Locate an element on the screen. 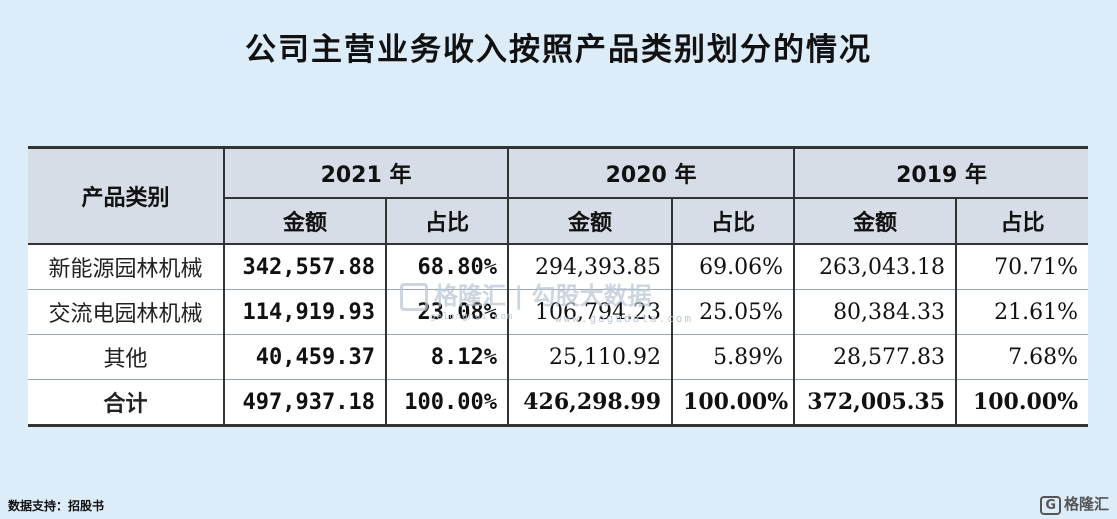 Image resolution: width=1117 pixels, height=519 pixels. amount-2021-cell: 40,459.37 is located at coordinates (304, 357).